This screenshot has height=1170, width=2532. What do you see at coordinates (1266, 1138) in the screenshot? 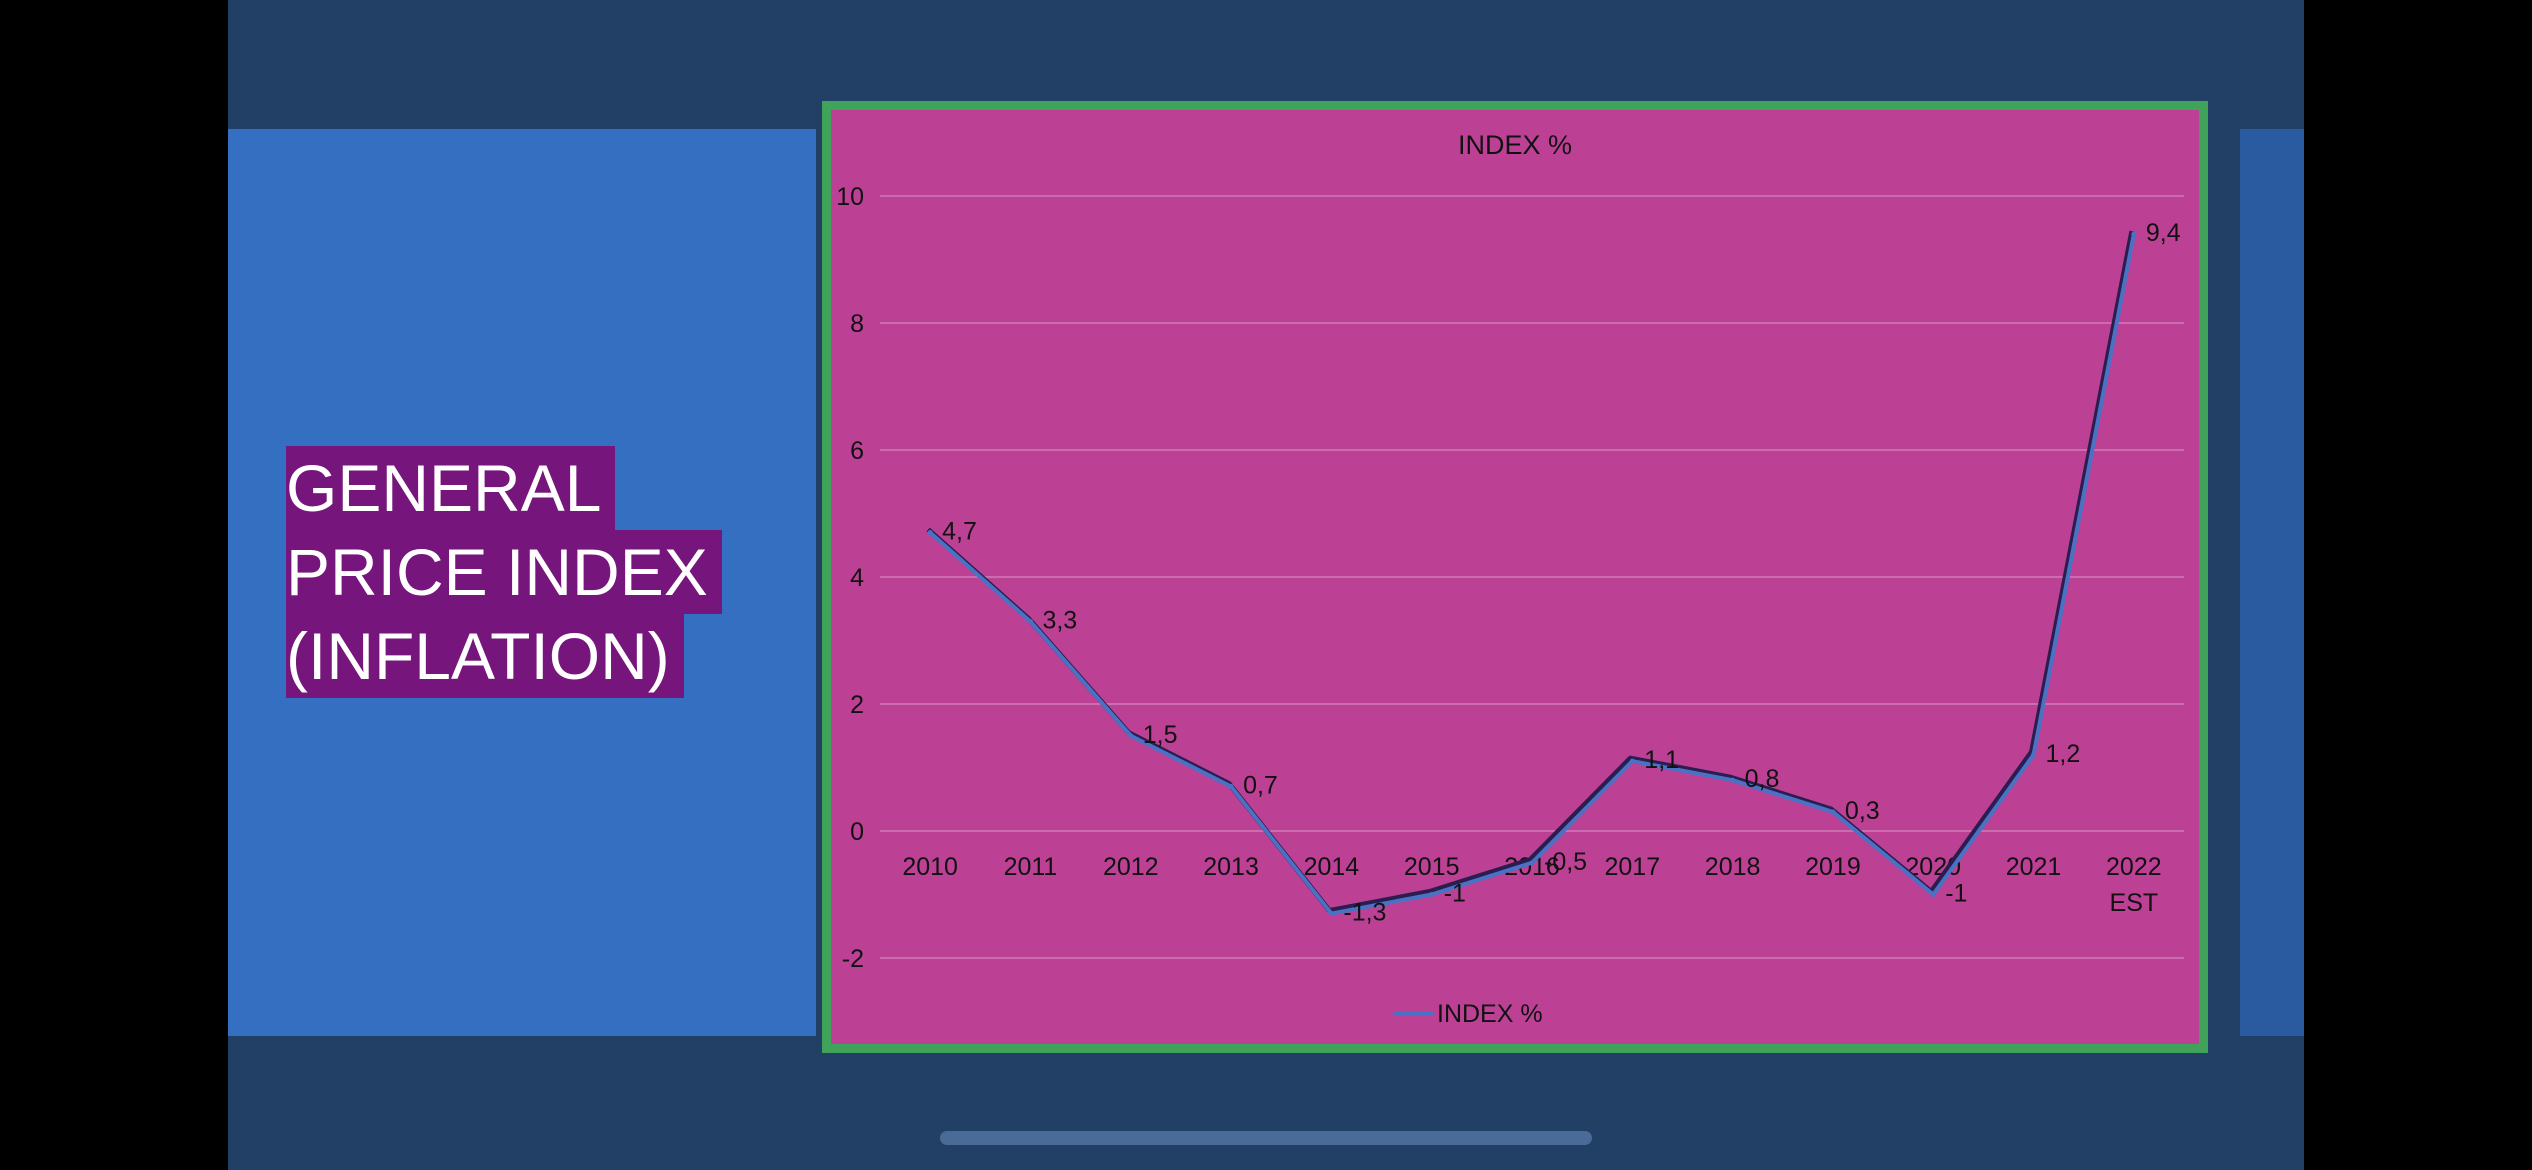
I see `horizontal-scrollbar` at bounding box center [1266, 1138].